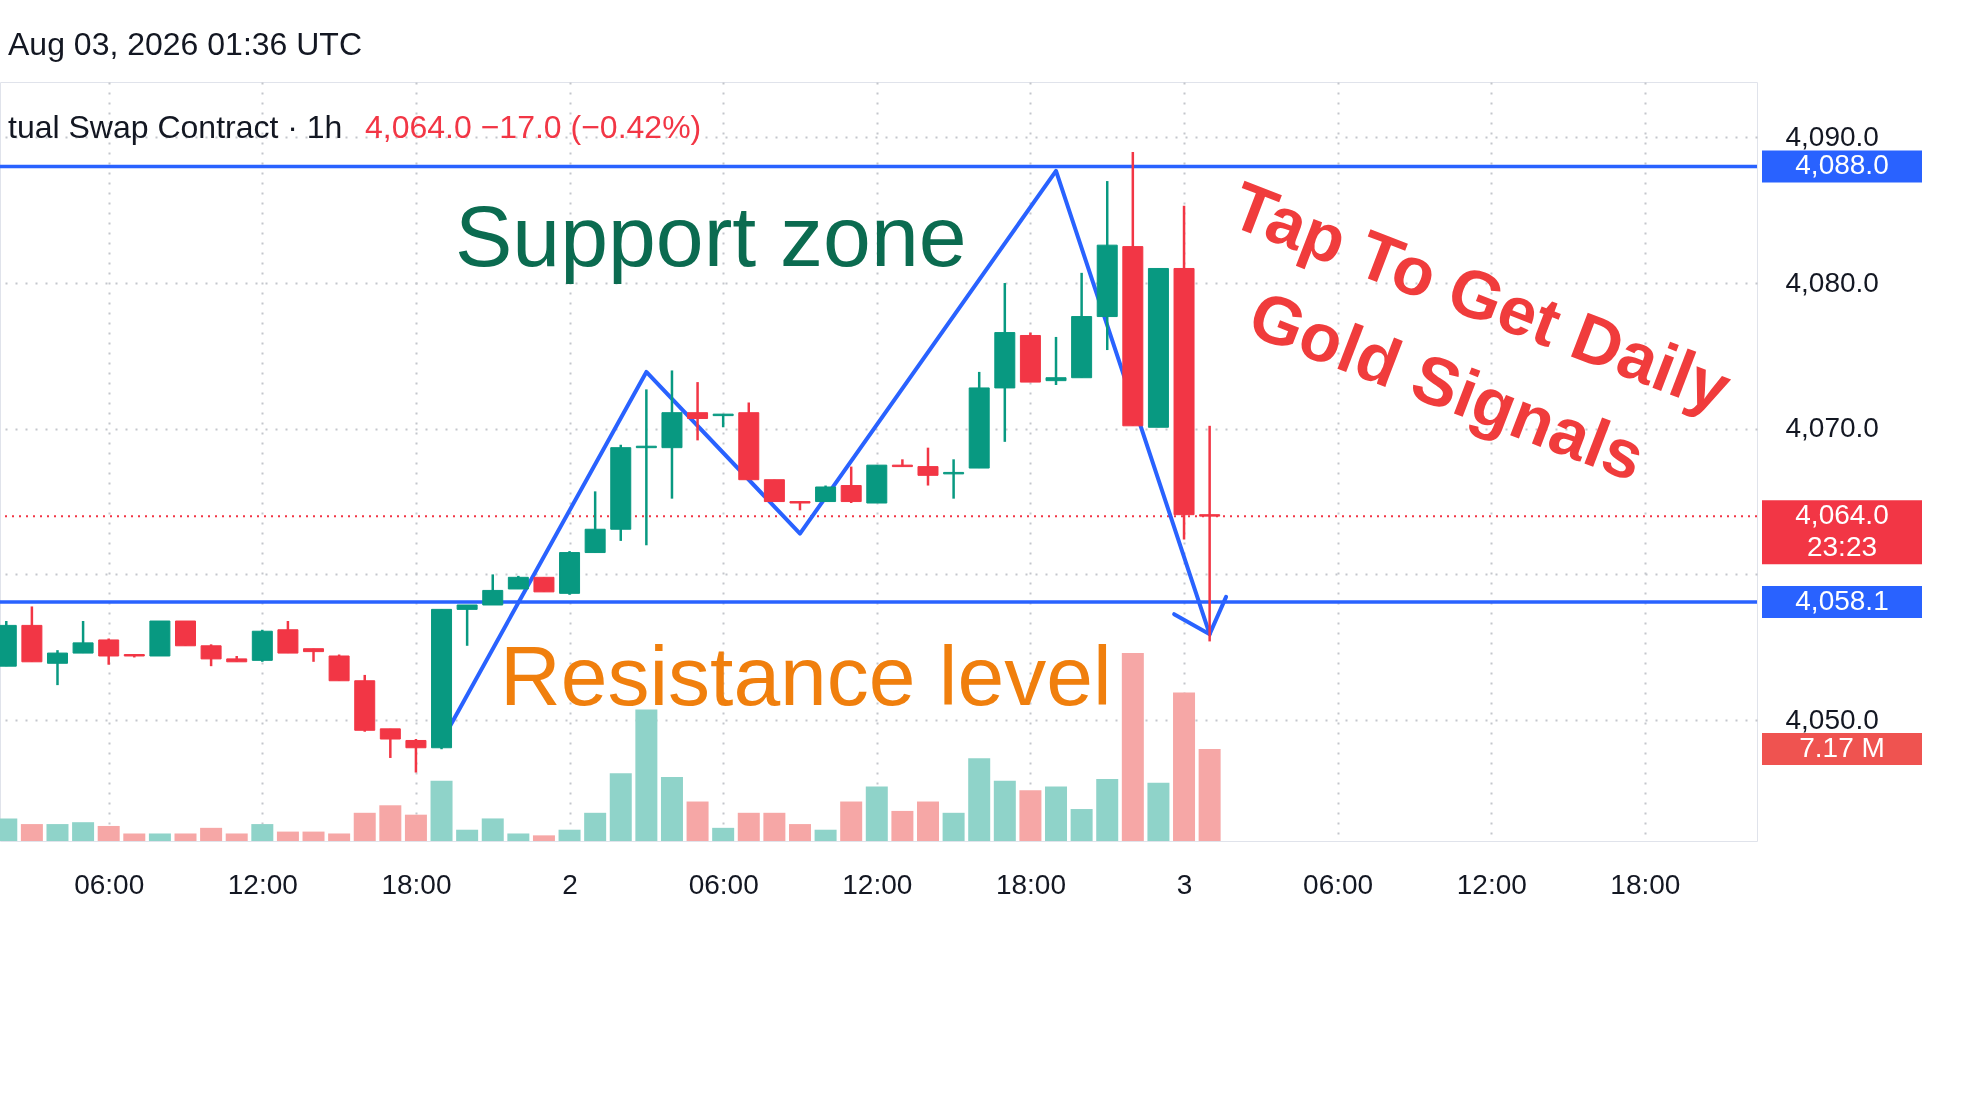  Describe the element at coordinates (1832, 282) in the screenshot. I see `y-tick-label: 4,080.0` at that location.